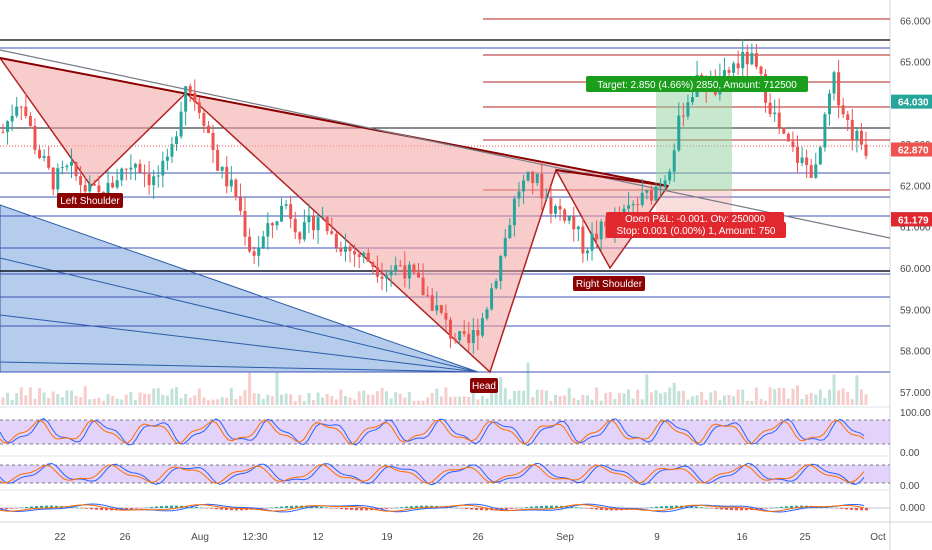 This screenshot has height=550, width=932. I want to click on time-tick: Sep, so click(565, 537).